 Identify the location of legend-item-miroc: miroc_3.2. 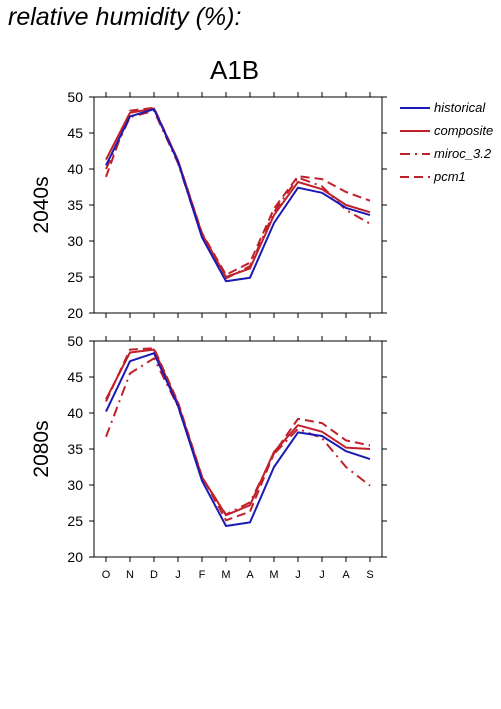
(446, 153).